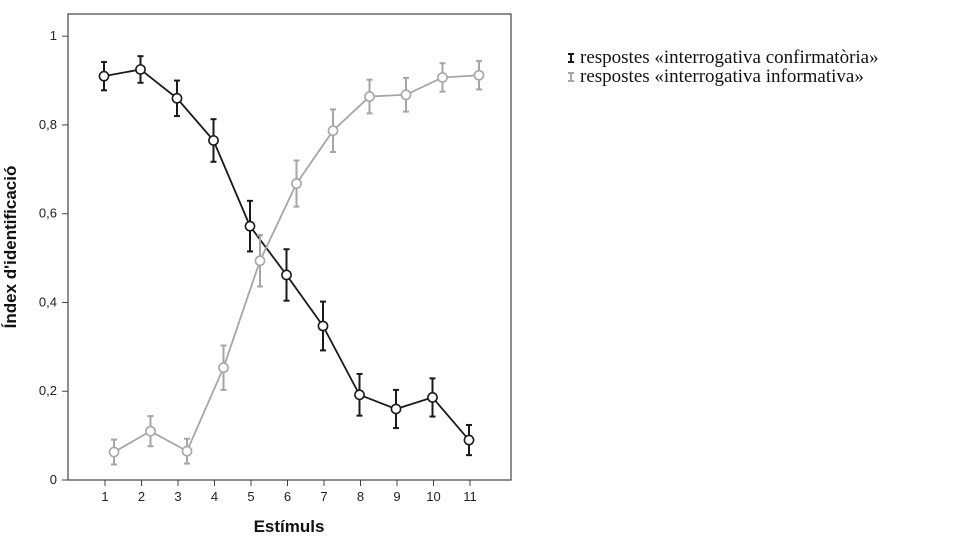  What do you see at coordinates (53, 35) in the screenshot?
I see `y-tick-label-5: 1` at bounding box center [53, 35].